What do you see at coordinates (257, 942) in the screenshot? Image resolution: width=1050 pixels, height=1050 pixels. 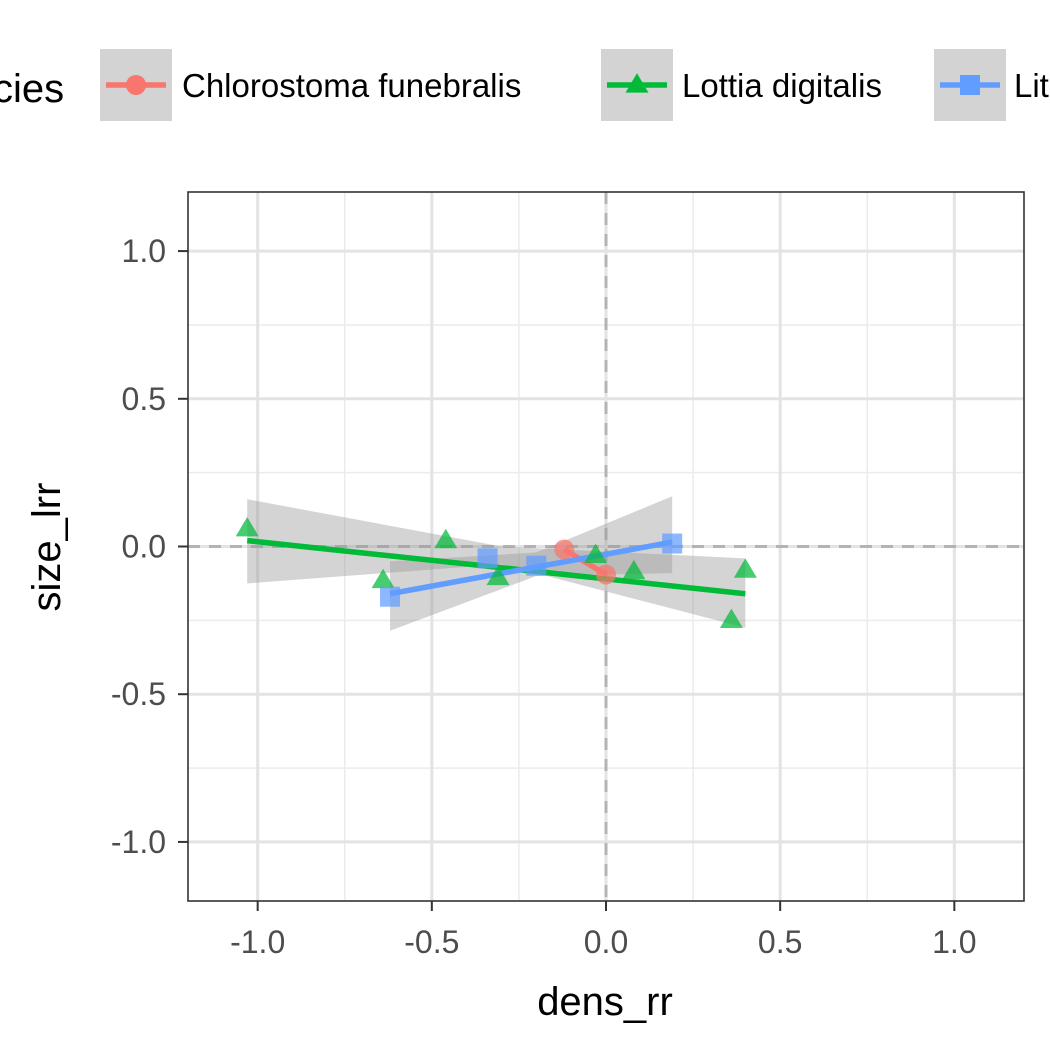 I see `x-tick-label: -1.0` at bounding box center [257, 942].